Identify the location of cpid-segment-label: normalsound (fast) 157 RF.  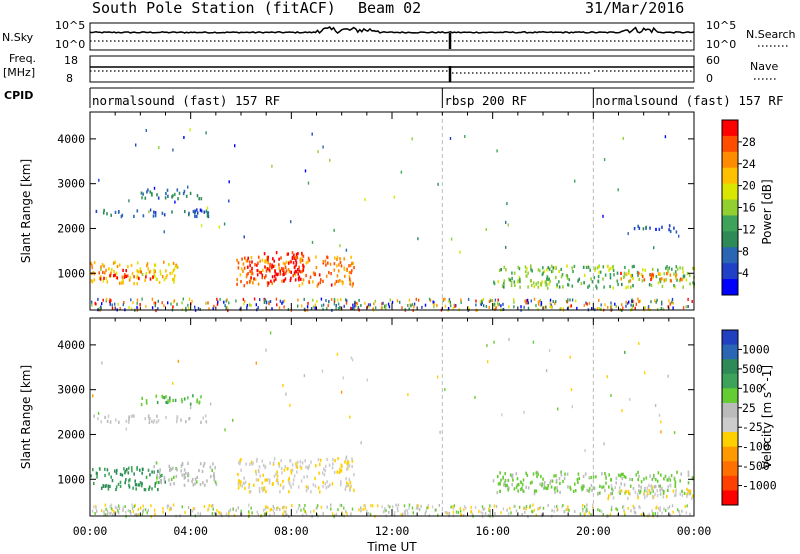
(689, 100).